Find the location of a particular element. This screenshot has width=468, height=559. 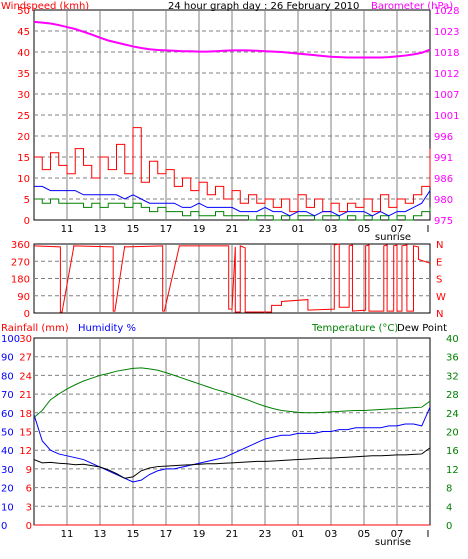

temperature-tick: 40 is located at coordinates (452, 339).